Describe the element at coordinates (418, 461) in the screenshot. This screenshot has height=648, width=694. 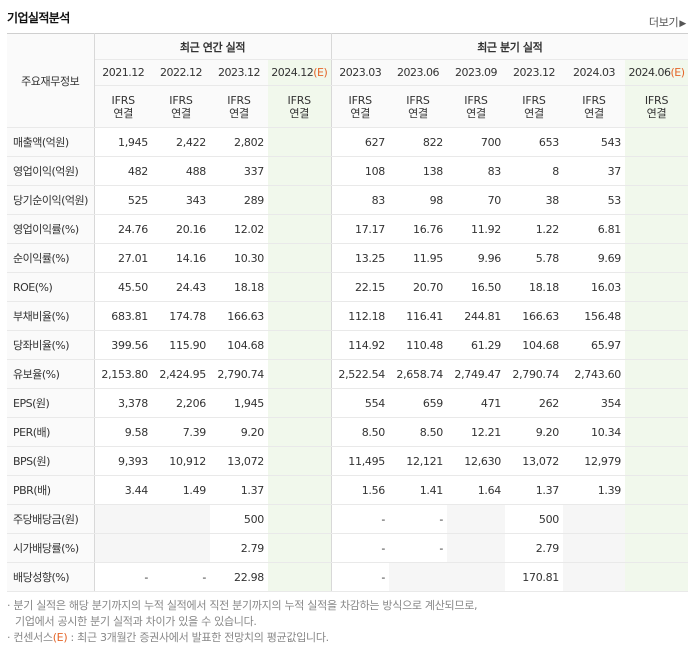
I see `table-cell: 12,121` at that location.